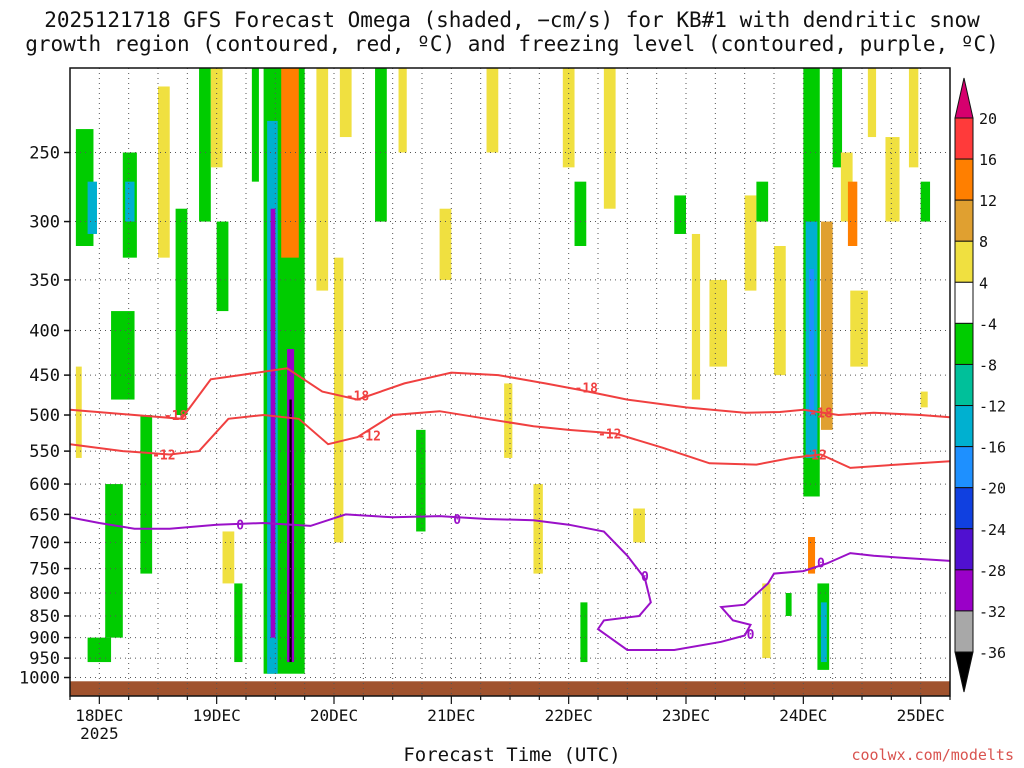 Image resolution: width=1024 pixels, height=768 pixels. What do you see at coordinates (988, 119) in the screenshot?
I see `colorbar-label: 20` at bounding box center [988, 119].